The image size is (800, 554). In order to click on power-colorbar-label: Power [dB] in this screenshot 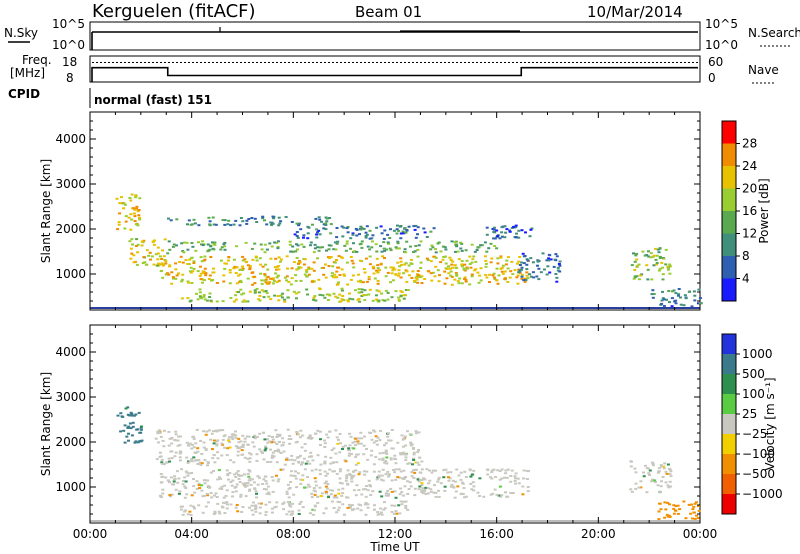, I will do `click(764, 210)`.